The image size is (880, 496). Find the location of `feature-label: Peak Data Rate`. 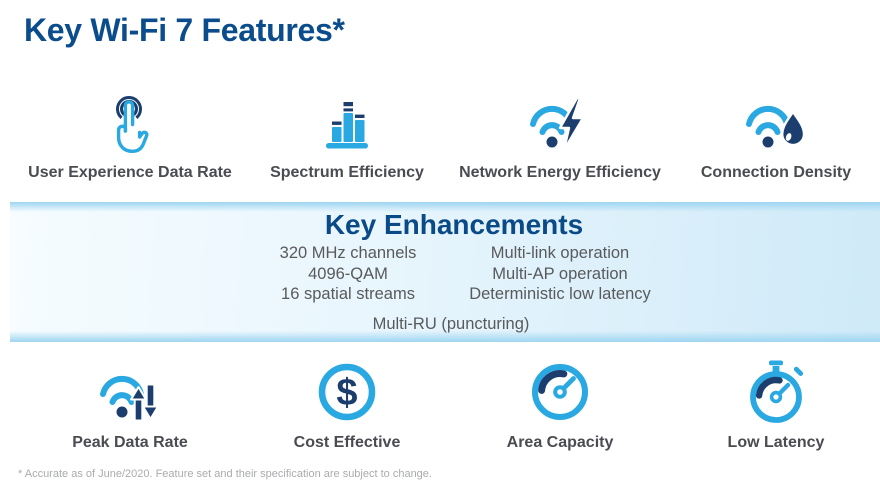

feature-label: Peak Data Rate is located at coordinates (130, 442).